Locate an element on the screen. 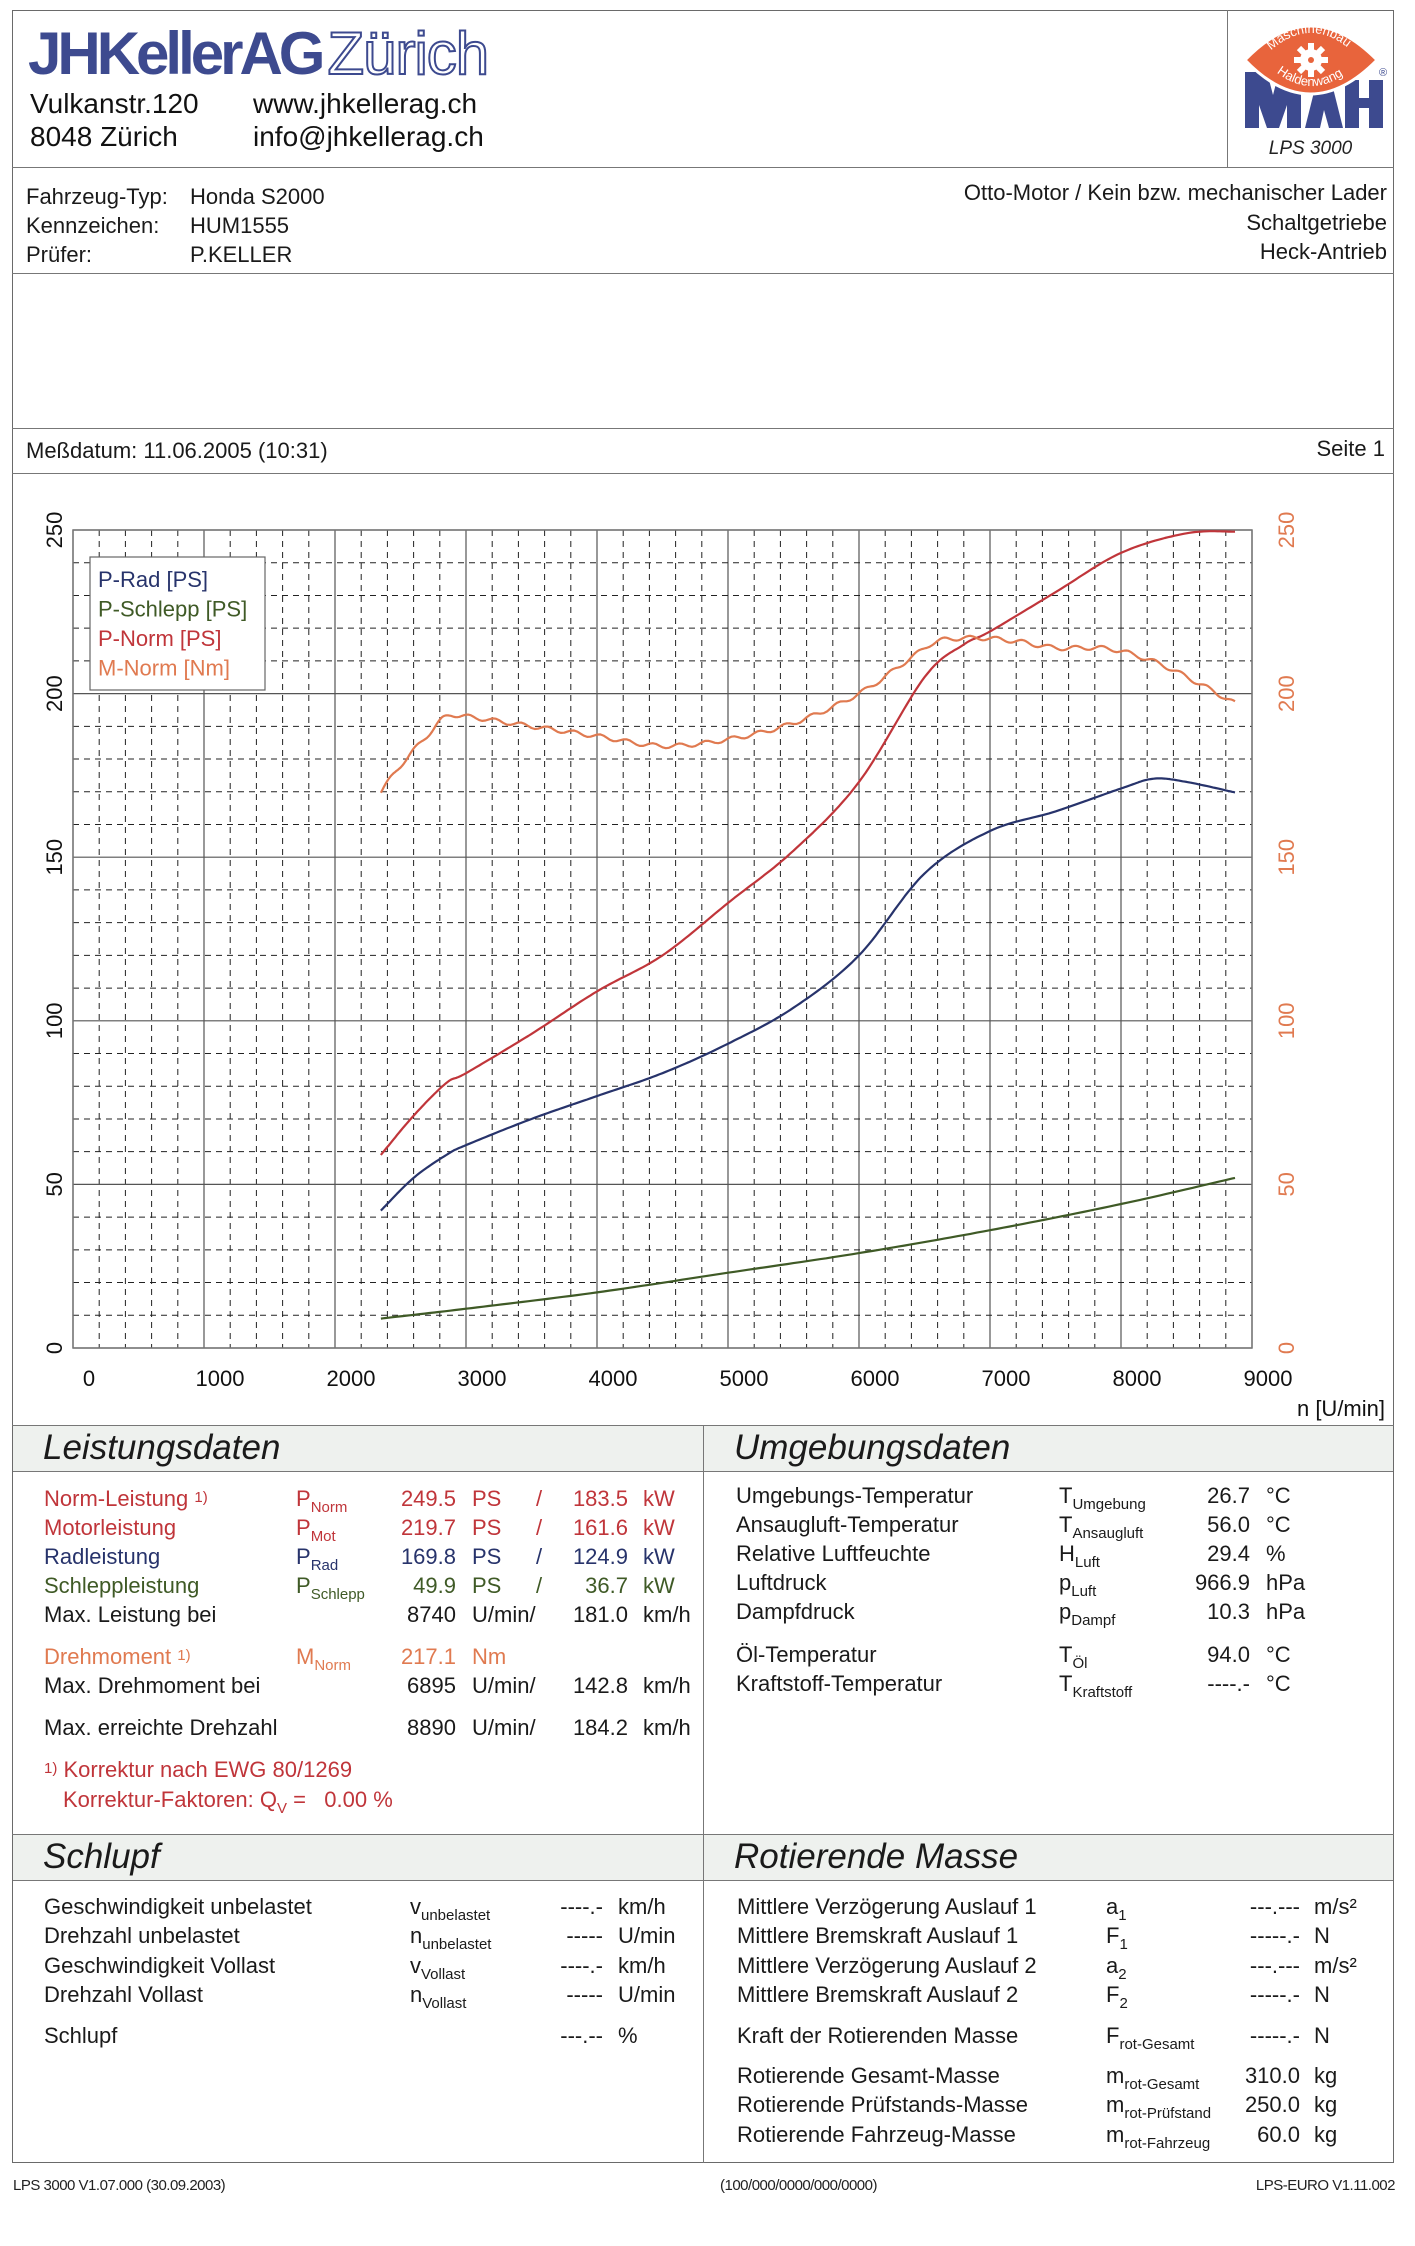 This screenshot has height=2246, width=1415. company-logo: JHKellerAG Zürich is located at coordinates (259, 54).